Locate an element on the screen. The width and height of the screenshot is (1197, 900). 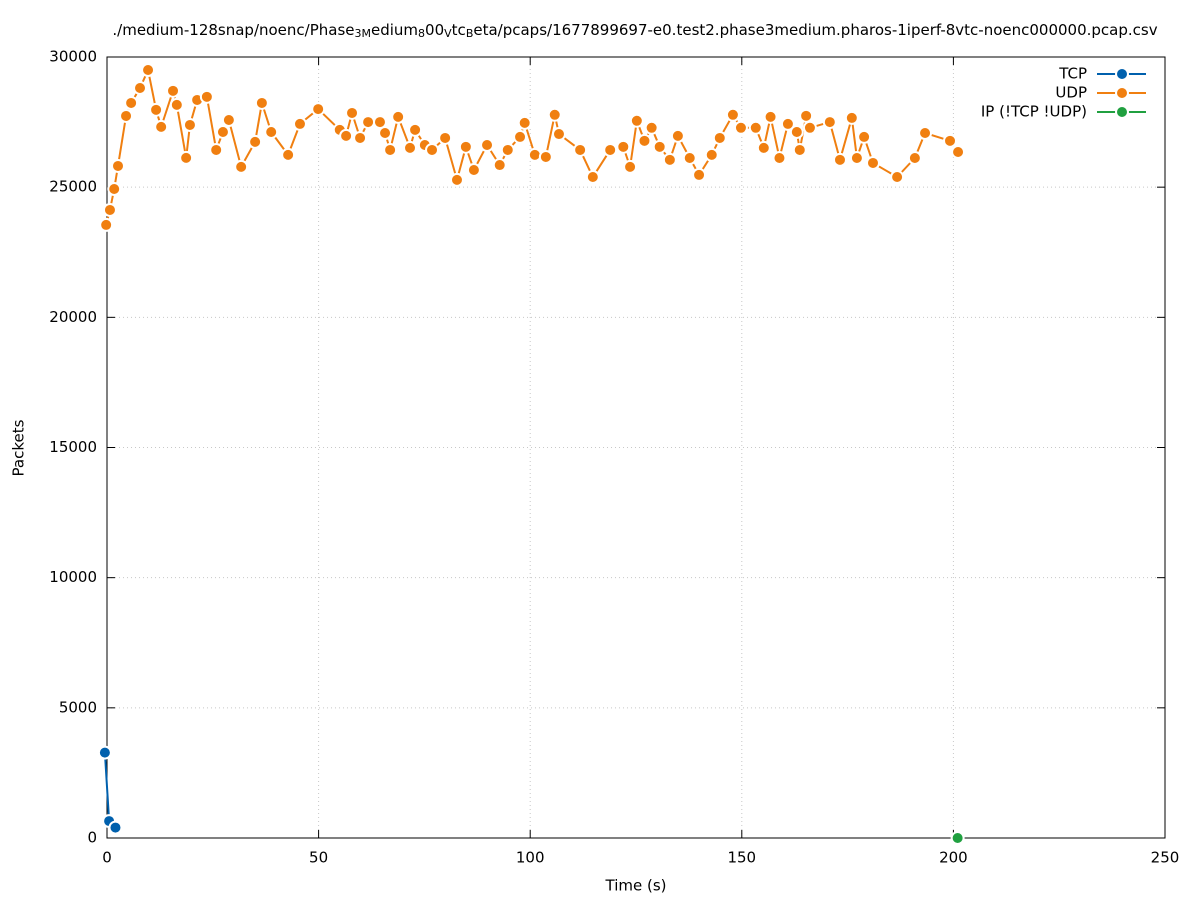
y-tick-label: 0 is located at coordinates (92, 838).